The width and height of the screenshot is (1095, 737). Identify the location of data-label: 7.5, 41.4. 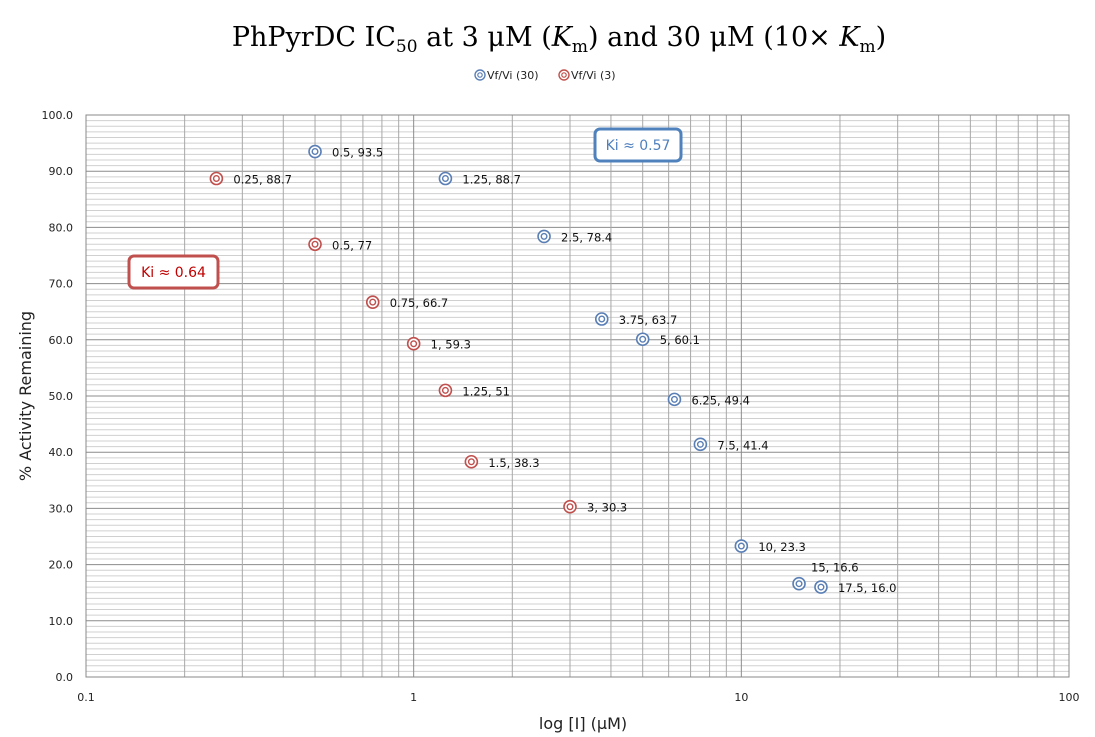
(742, 445).